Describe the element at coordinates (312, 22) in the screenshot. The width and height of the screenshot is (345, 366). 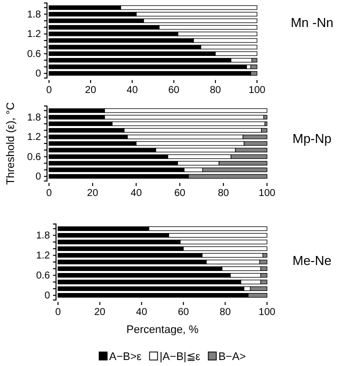
I see `text: Mn -Nn` at that location.